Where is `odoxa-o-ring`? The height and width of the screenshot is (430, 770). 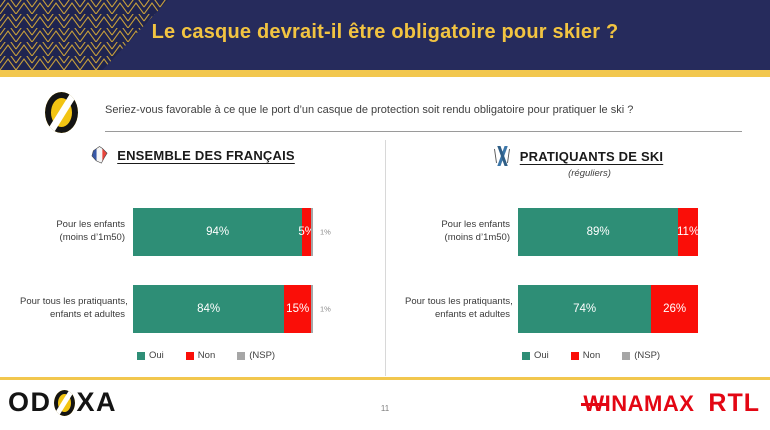
odoxa-o-ring is located at coordinates (61, 112).